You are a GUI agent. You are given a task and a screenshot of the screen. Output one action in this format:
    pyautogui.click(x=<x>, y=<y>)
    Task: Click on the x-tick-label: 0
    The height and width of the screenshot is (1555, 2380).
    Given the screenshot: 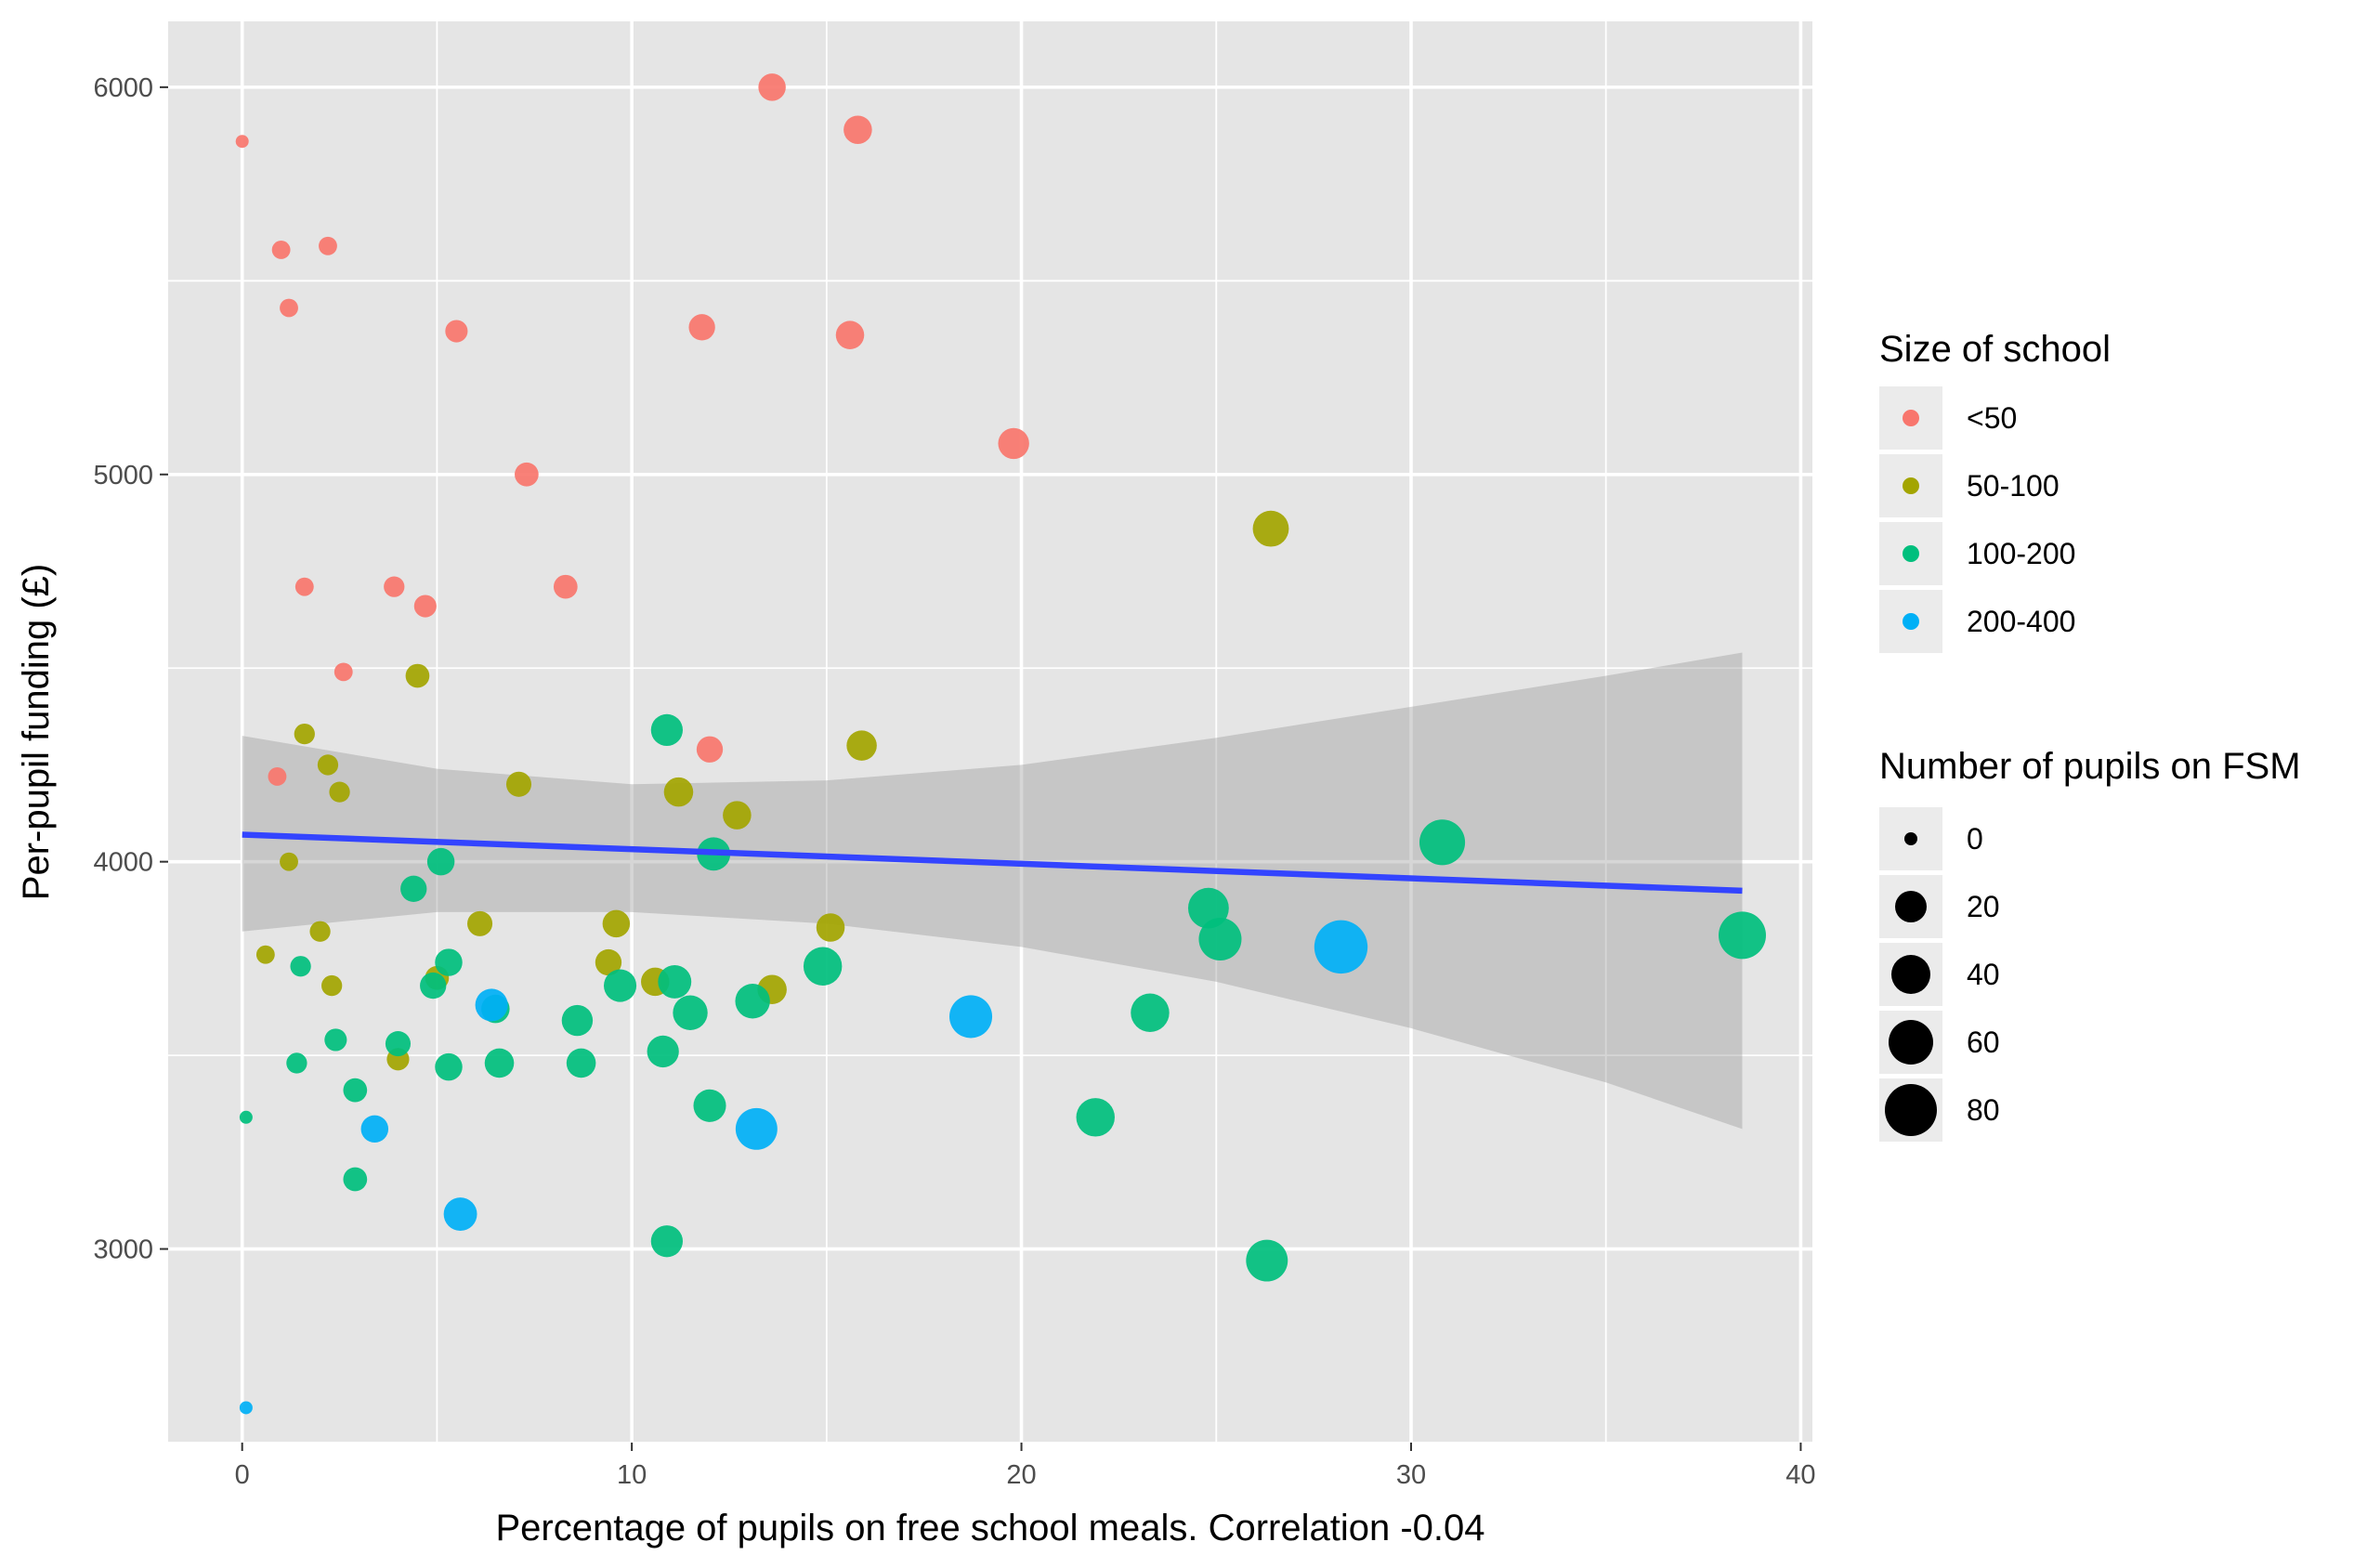 What is the action you would take?
    pyautogui.click(x=242, y=1475)
    